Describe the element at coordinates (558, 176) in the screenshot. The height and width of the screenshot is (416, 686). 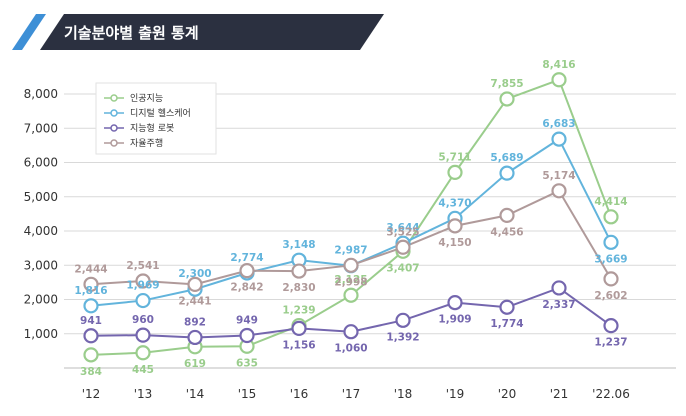
I see `data-label: 5,174` at that location.